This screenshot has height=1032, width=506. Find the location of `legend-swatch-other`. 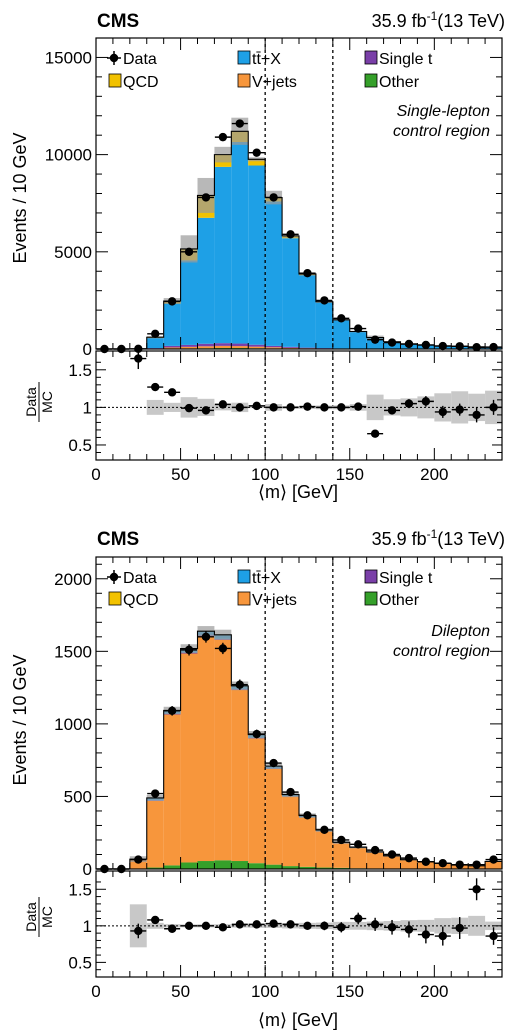

legend-swatch-other is located at coordinates (371, 80).